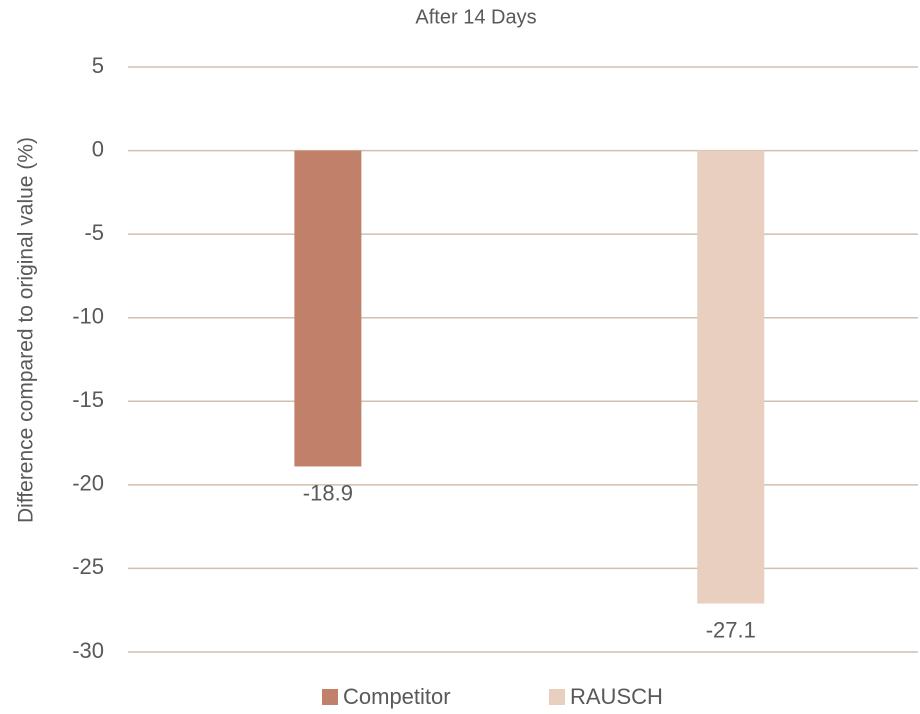 This screenshot has height=714, width=920. What do you see at coordinates (731, 629) in the screenshot?
I see `data-label: -27.1` at bounding box center [731, 629].